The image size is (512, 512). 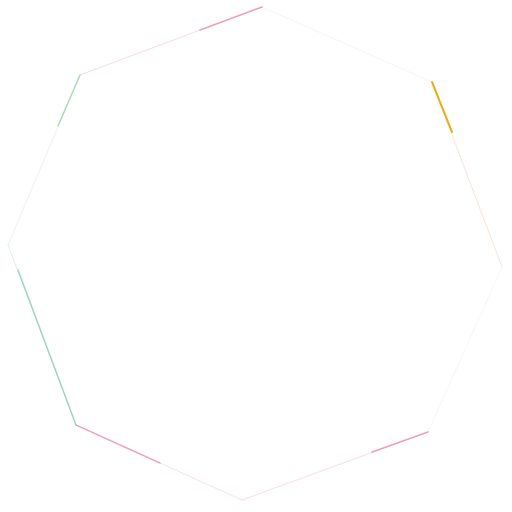 What do you see at coordinates (465, 349) in the screenshot?
I see `octagon-edge-right-lower` at bounding box center [465, 349].